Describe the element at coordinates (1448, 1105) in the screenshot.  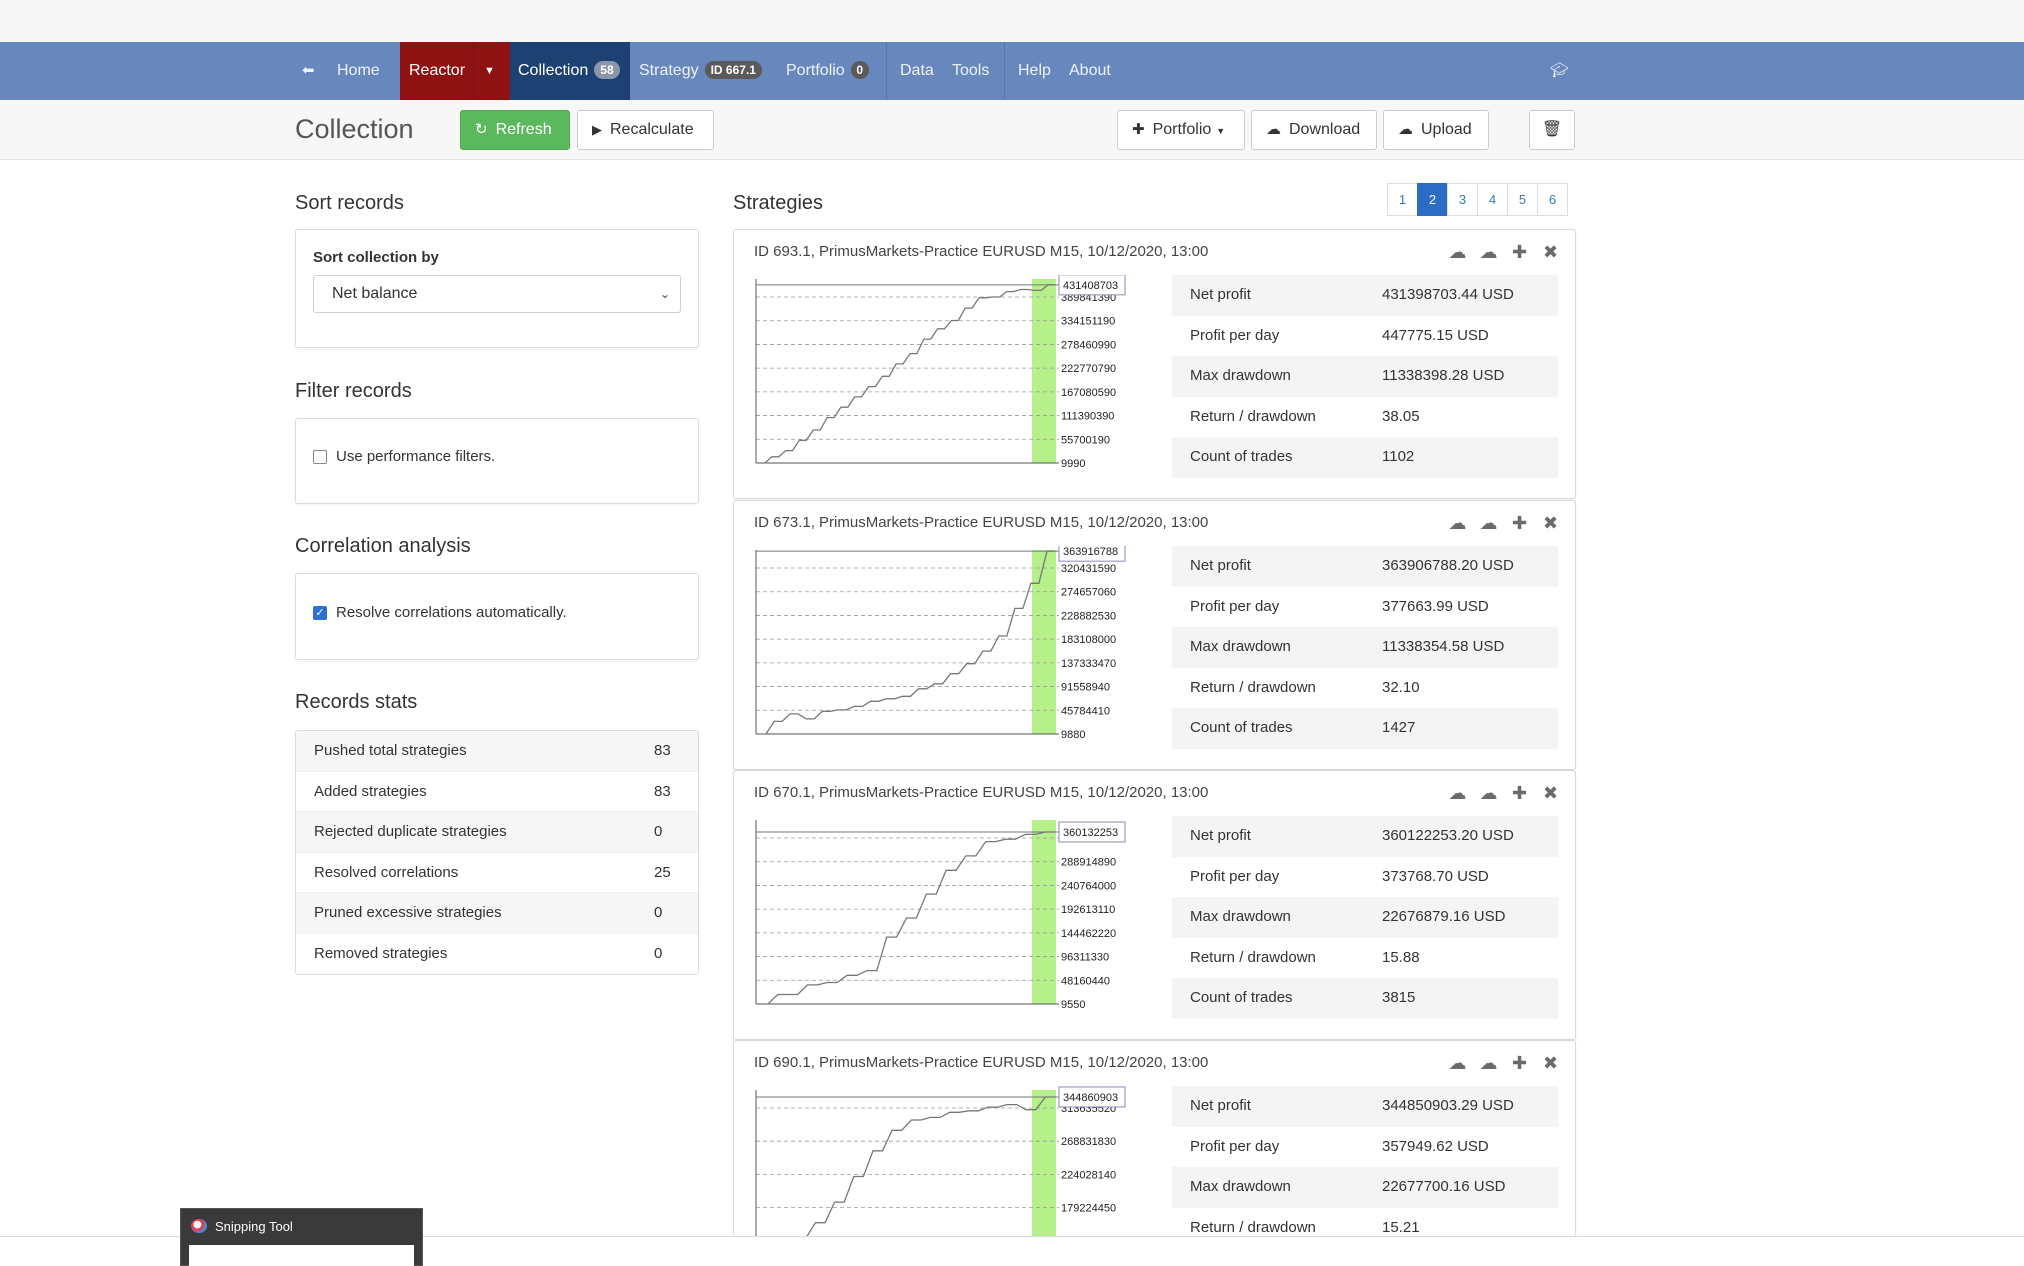
I see `metric-value: 344850903.29 USD` at that location.